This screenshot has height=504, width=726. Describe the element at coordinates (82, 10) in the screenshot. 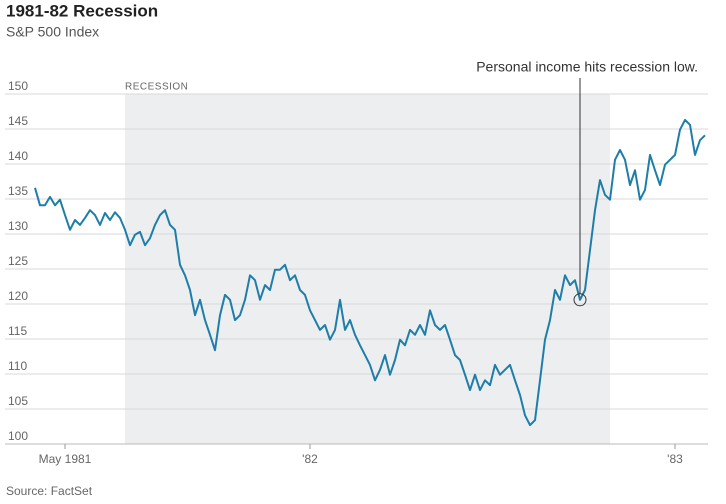

I see `chart-title: 1981-82 Recession` at that location.